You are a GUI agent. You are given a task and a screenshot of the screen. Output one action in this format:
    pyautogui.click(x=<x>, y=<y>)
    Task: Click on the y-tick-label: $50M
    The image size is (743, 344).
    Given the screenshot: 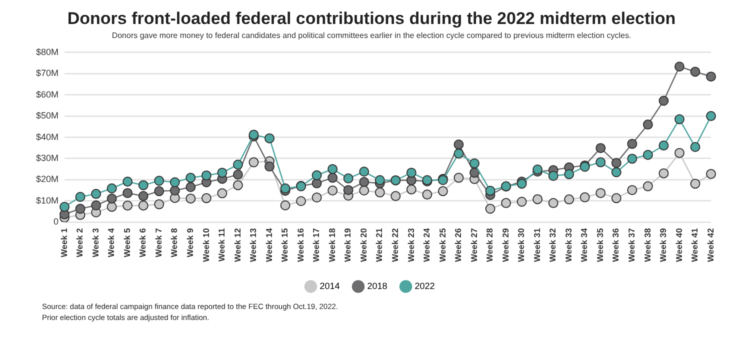 What is the action you would take?
    pyautogui.click(x=47, y=115)
    